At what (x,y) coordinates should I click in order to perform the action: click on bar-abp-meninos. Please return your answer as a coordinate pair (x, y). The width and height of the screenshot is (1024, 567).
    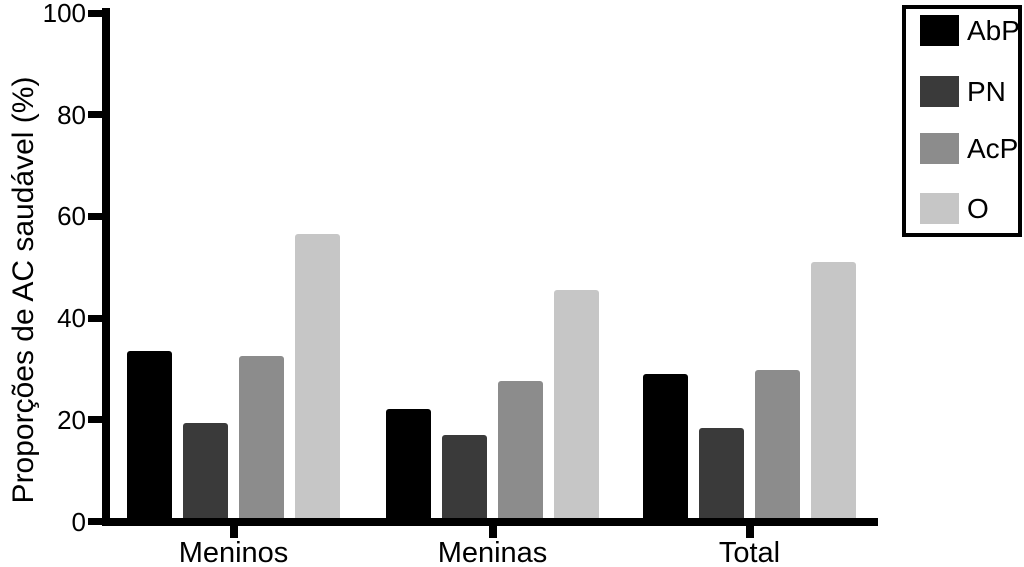
    Looking at the image, I should click on (149, 434).